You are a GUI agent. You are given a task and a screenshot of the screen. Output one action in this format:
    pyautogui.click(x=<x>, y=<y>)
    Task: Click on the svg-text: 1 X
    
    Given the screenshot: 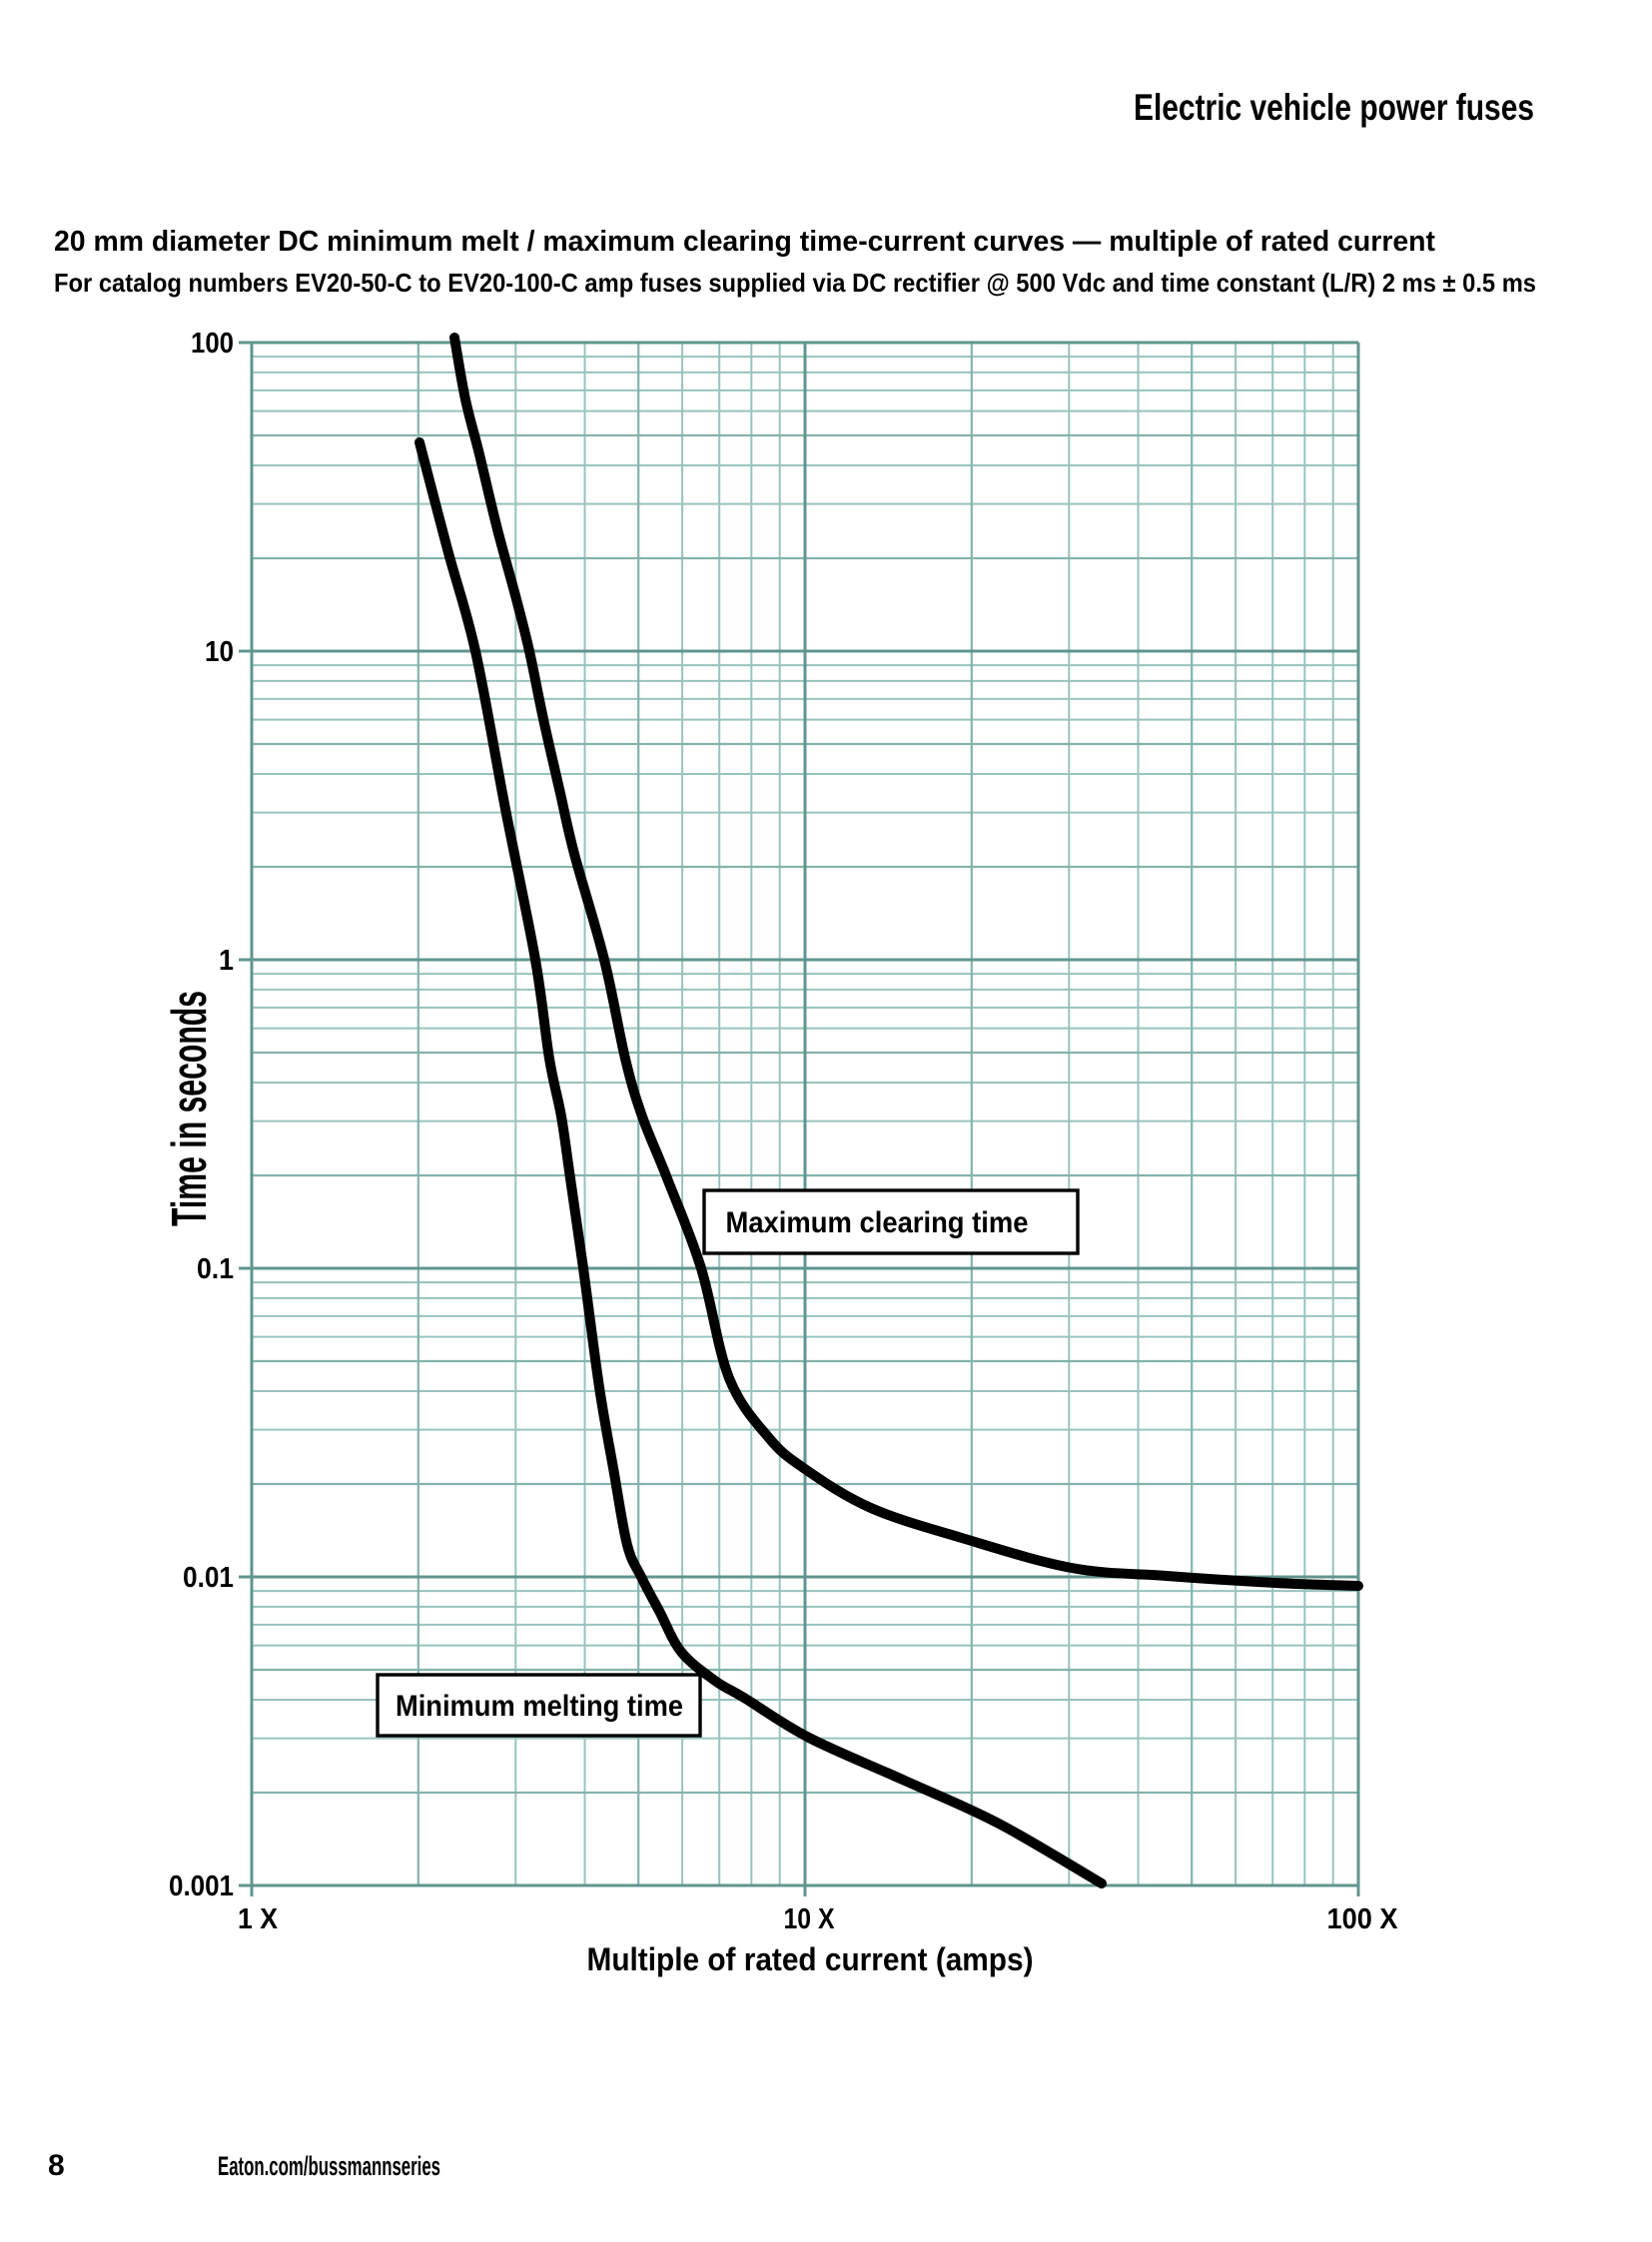 What is the action you would take?
    pyautogui.click(x=258, y=1919)
    